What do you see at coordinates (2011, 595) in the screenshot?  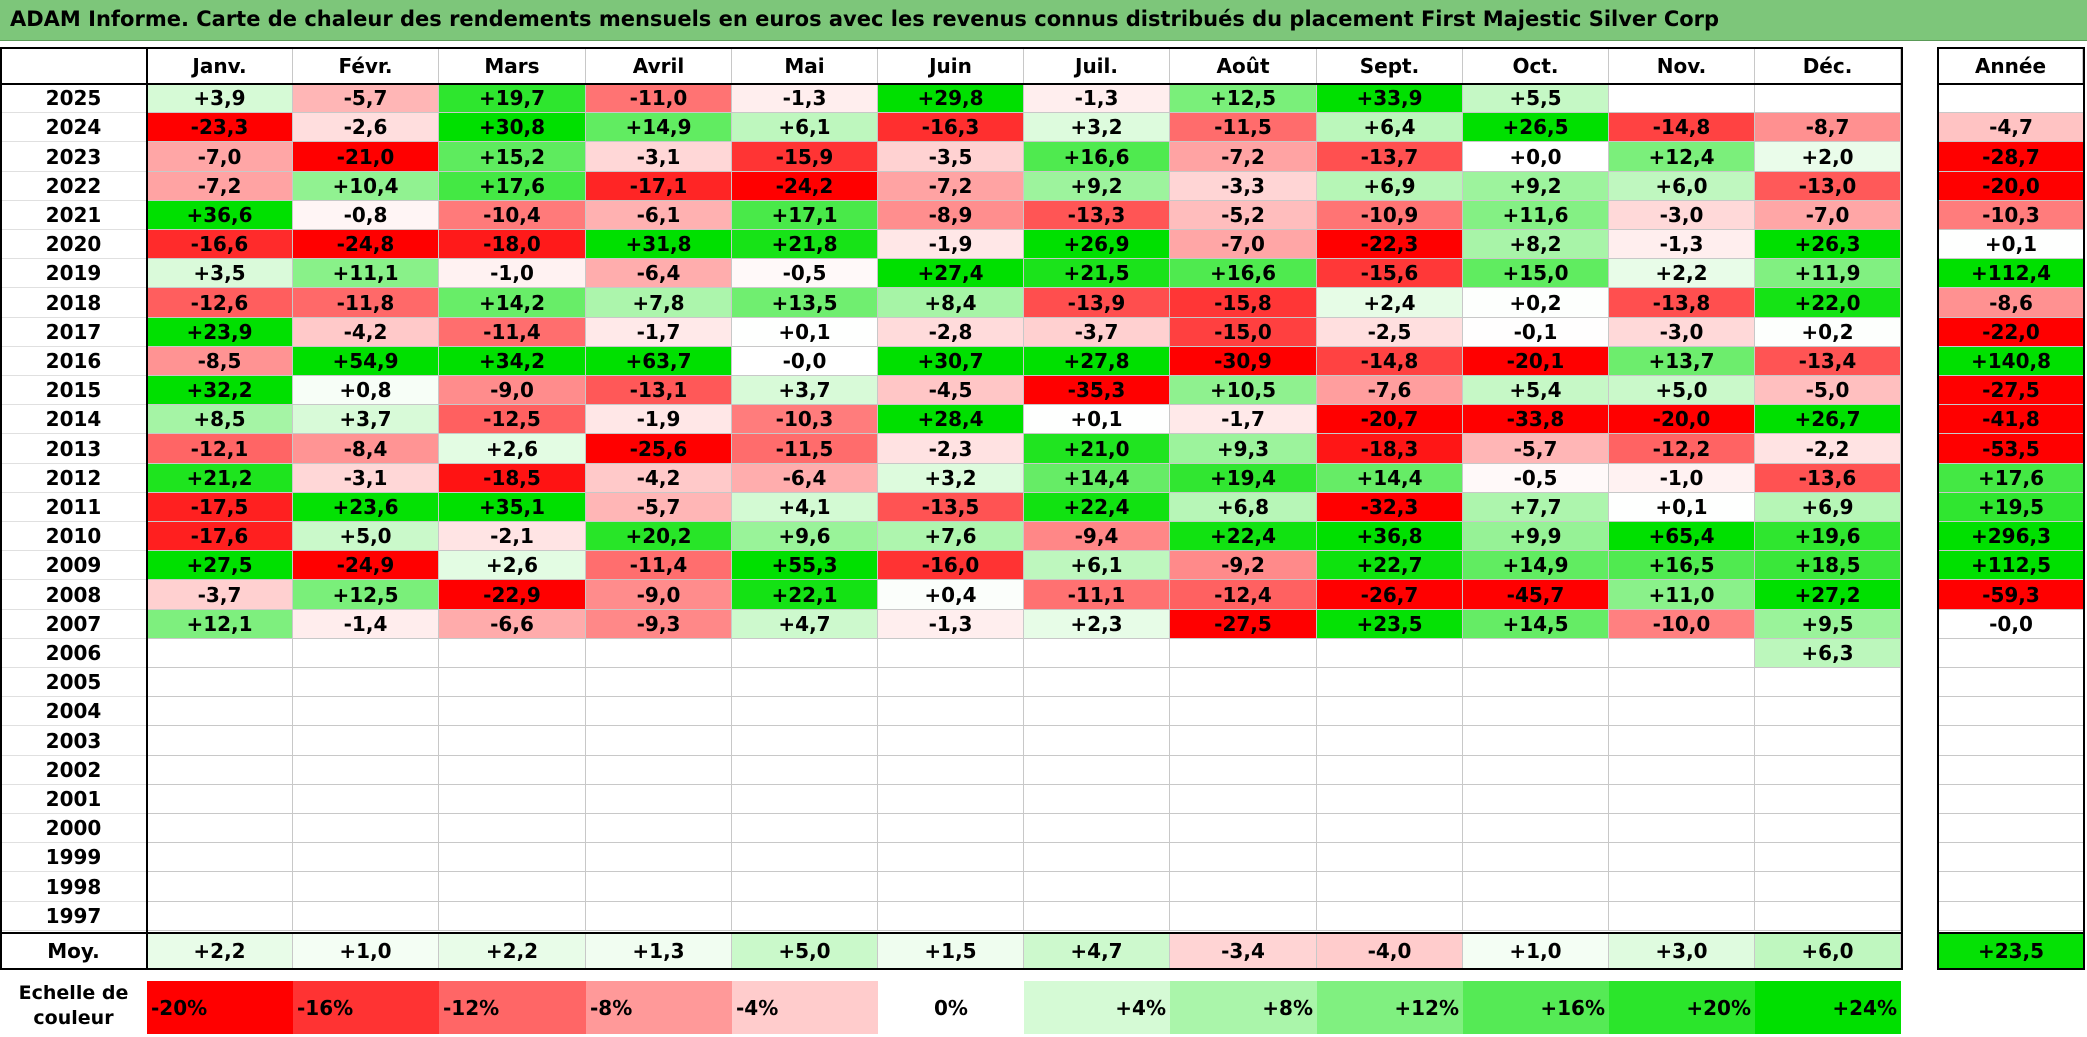 I see `annual-cell: -59,3` at bounding box center [2011, 595].